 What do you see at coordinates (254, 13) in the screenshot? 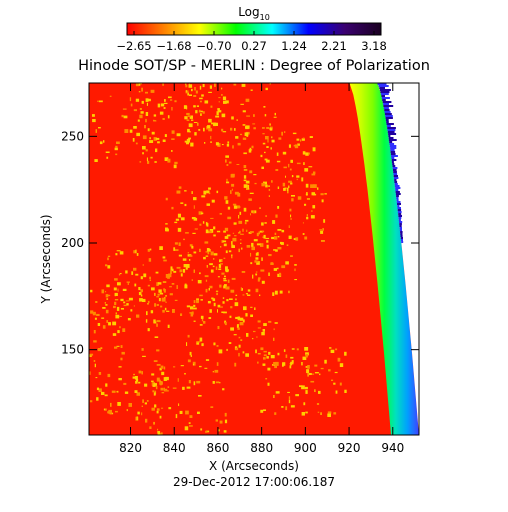
I see `colorbar-label: Log10` at bounding box center [254, 13].